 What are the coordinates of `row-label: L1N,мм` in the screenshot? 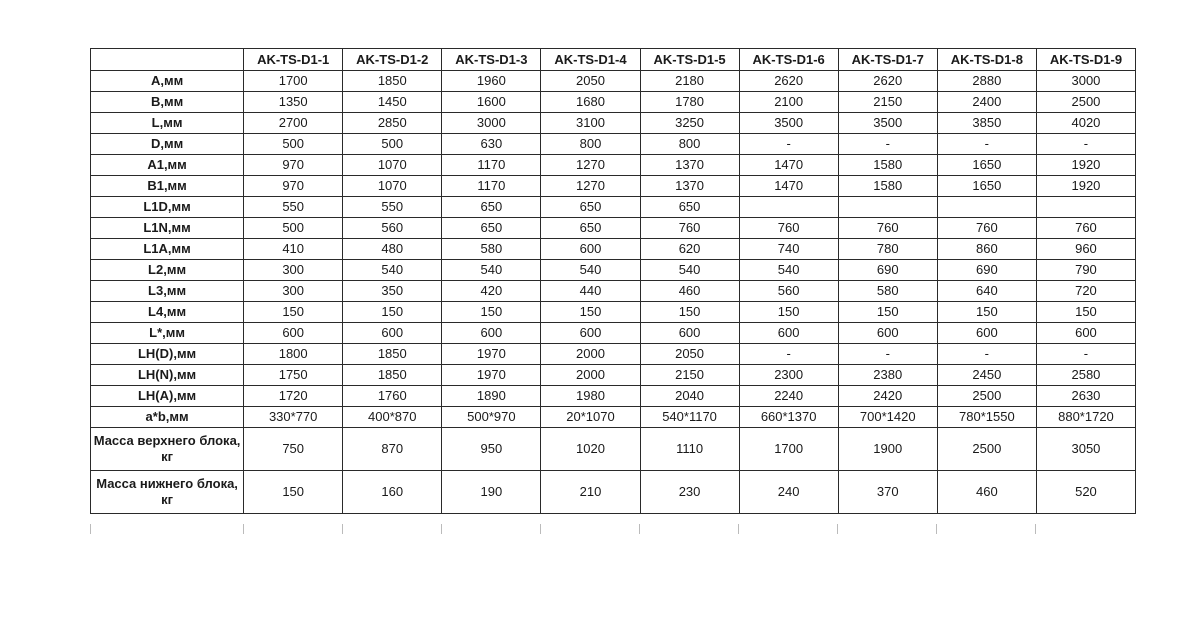 It's located at (167, 228).